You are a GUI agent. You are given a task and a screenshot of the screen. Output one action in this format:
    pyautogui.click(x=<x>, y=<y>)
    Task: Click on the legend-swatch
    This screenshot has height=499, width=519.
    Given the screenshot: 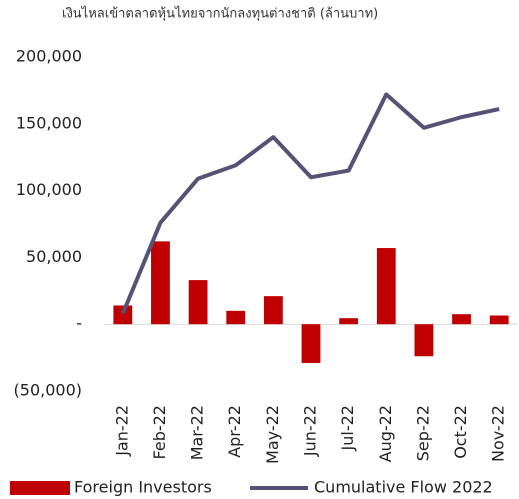 What is the action you would take?
    pyautogui.click(x=40, y=488)
    